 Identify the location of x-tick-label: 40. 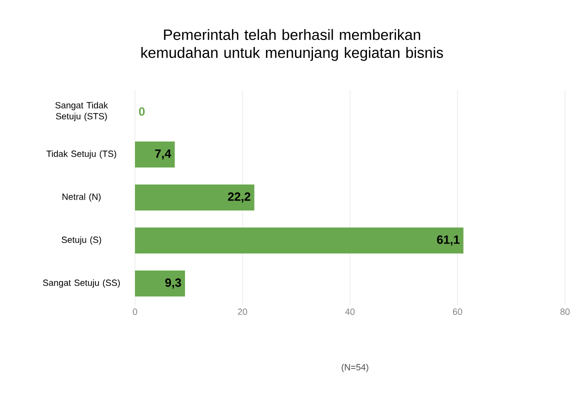
(350, 311).